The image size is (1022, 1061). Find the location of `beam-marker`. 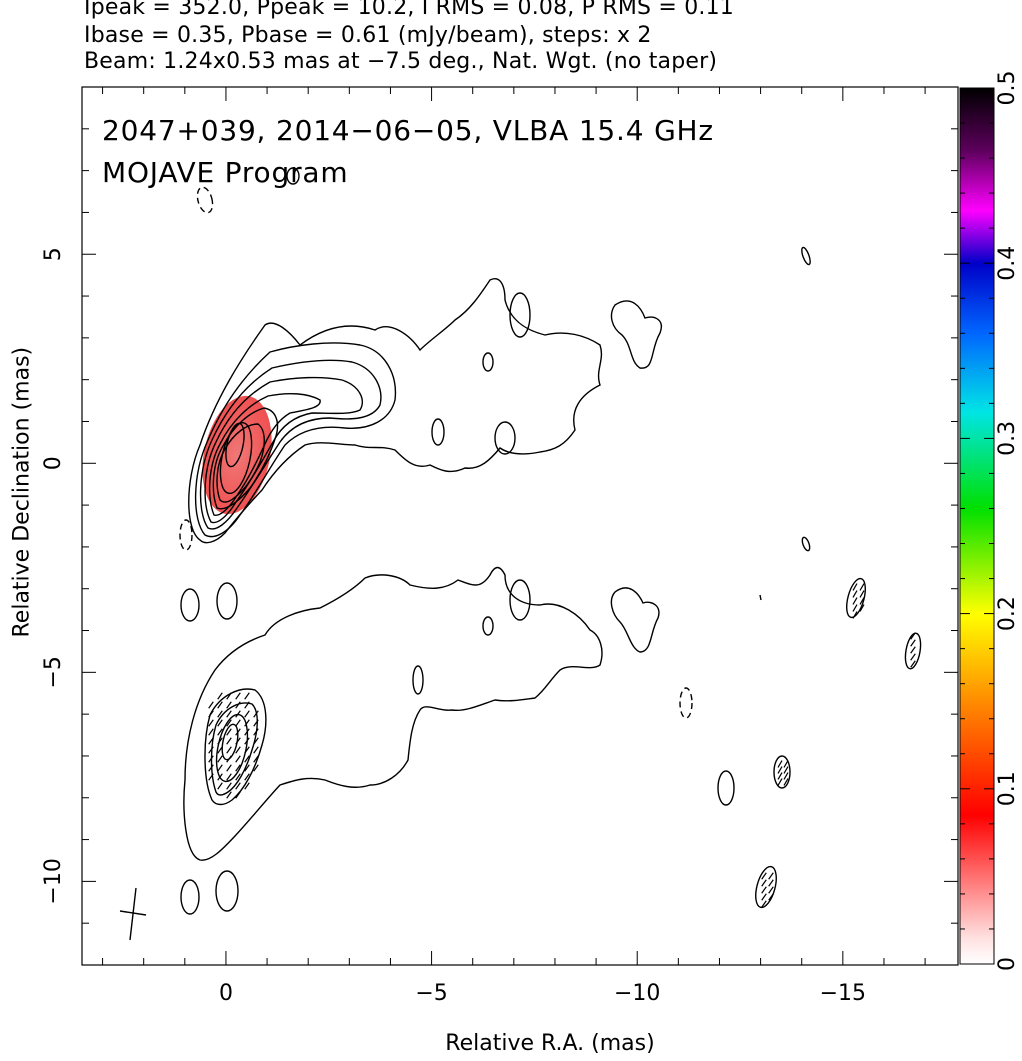

beam-marker is located at coordinates (133, 914).